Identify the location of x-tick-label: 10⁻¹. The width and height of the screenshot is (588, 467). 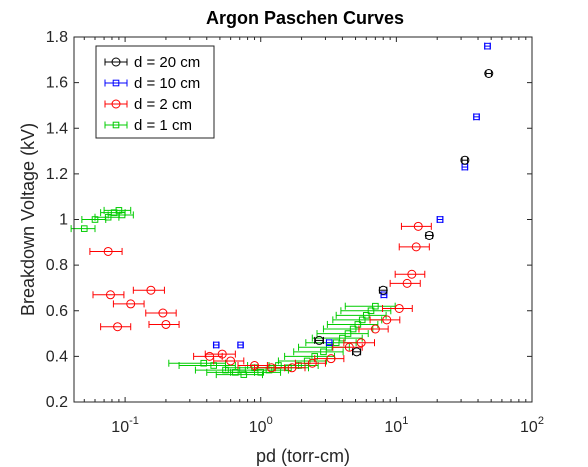
(125, 425).